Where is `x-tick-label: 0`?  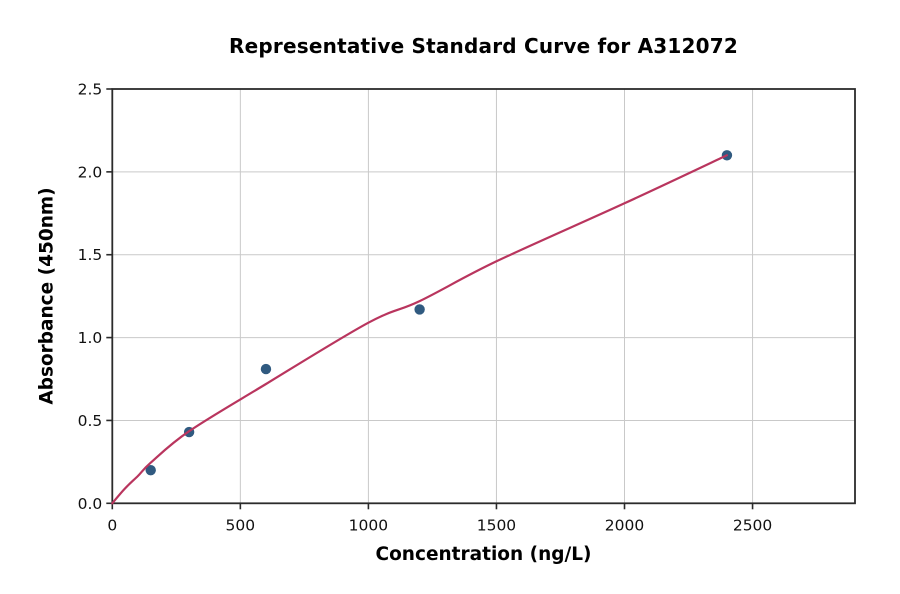
x-tick-label: 0 is located at coordinates (112, 525).